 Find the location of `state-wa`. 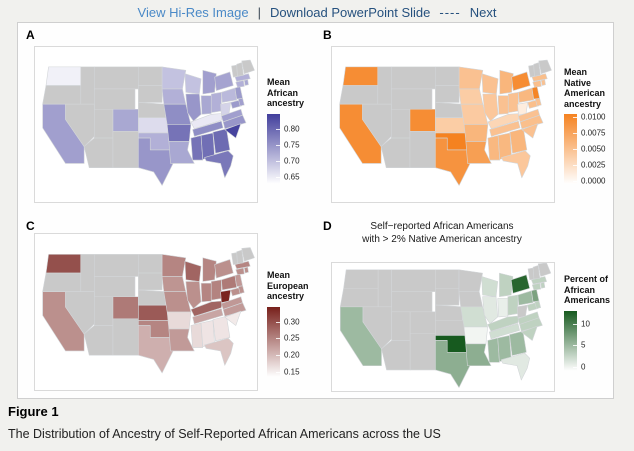

state-wa is located at coordinates (63, 76).